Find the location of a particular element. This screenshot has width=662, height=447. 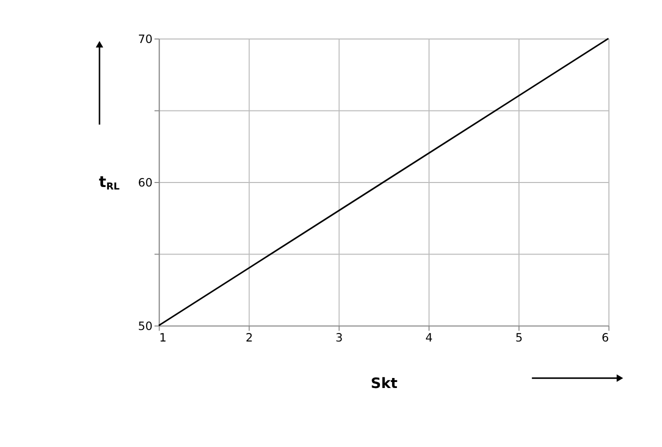

x-tick-label: 6 is located at coordinates (605, 337).